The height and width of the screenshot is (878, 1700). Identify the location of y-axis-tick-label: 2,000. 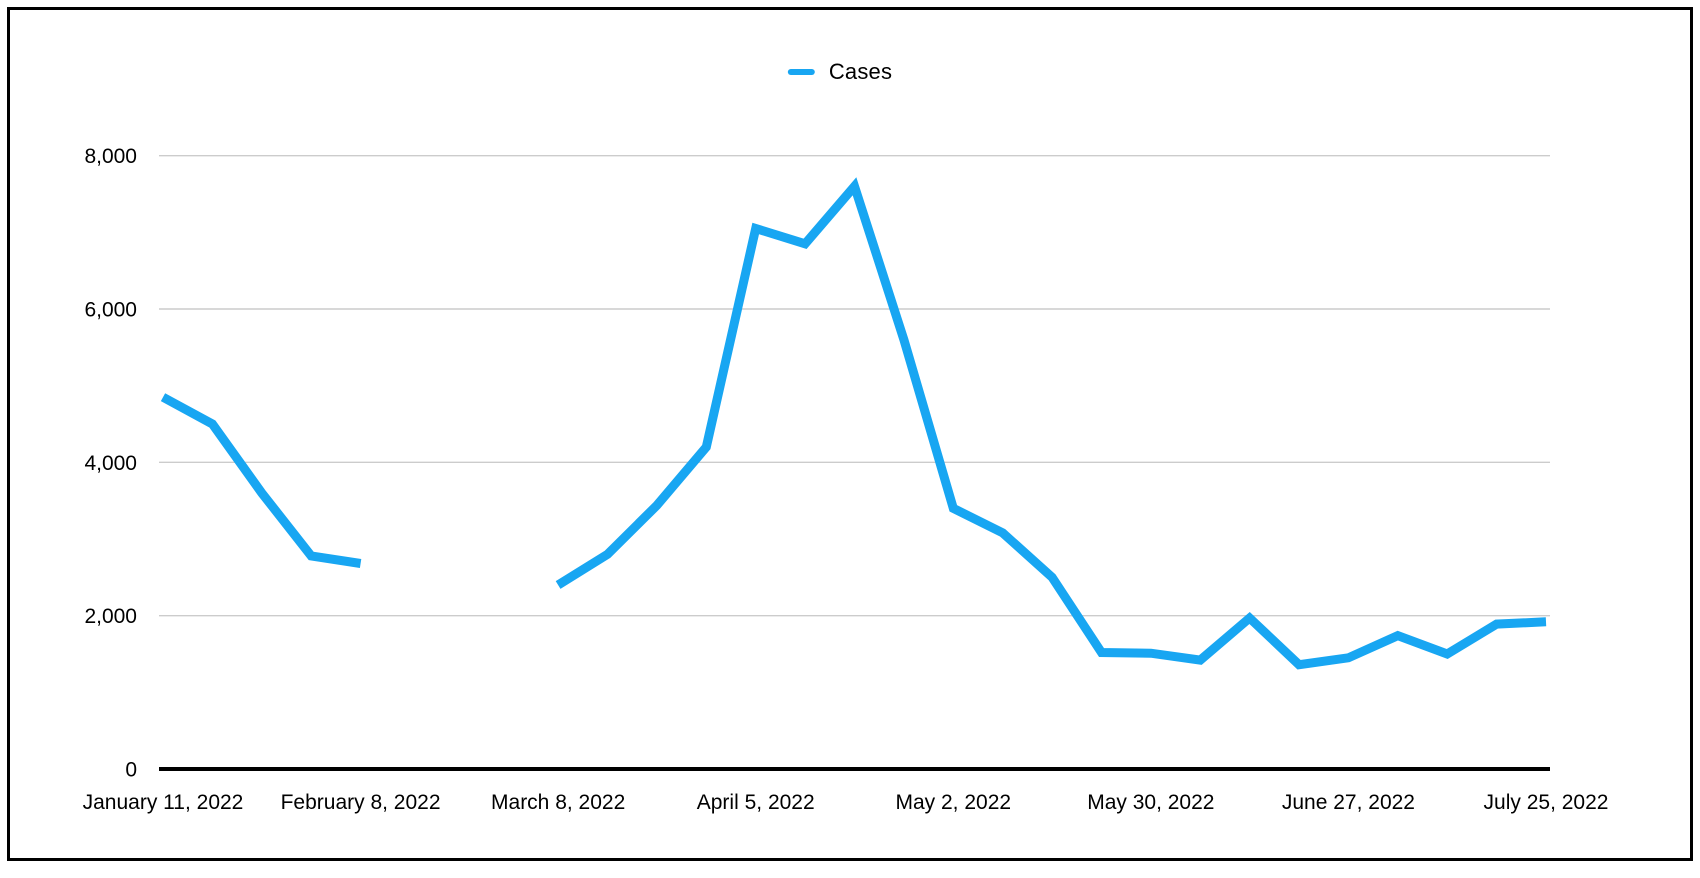
(110, 616).